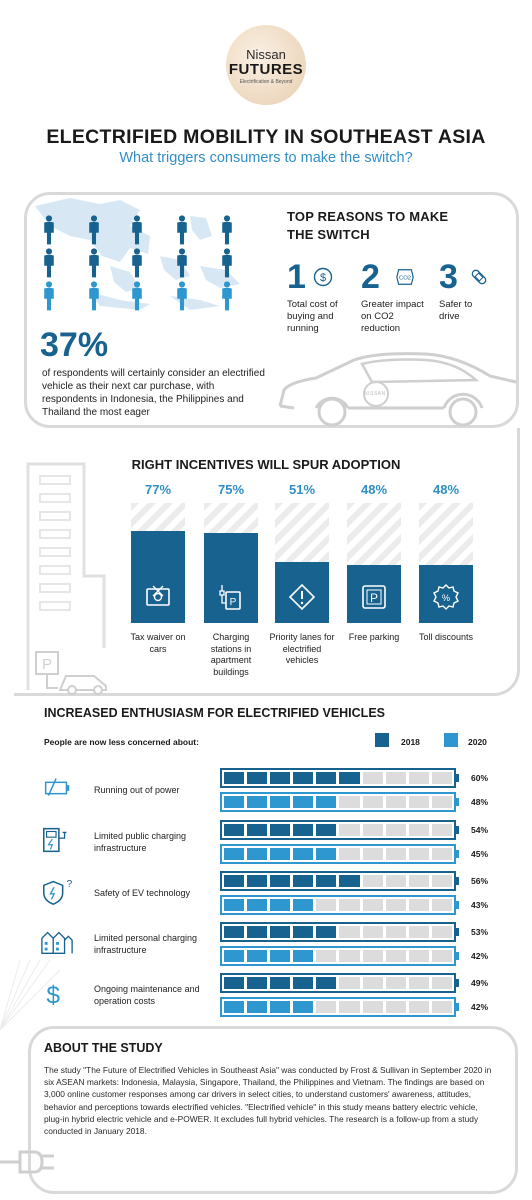  I want to click on survey-percent: 37%, so click(74, 345).